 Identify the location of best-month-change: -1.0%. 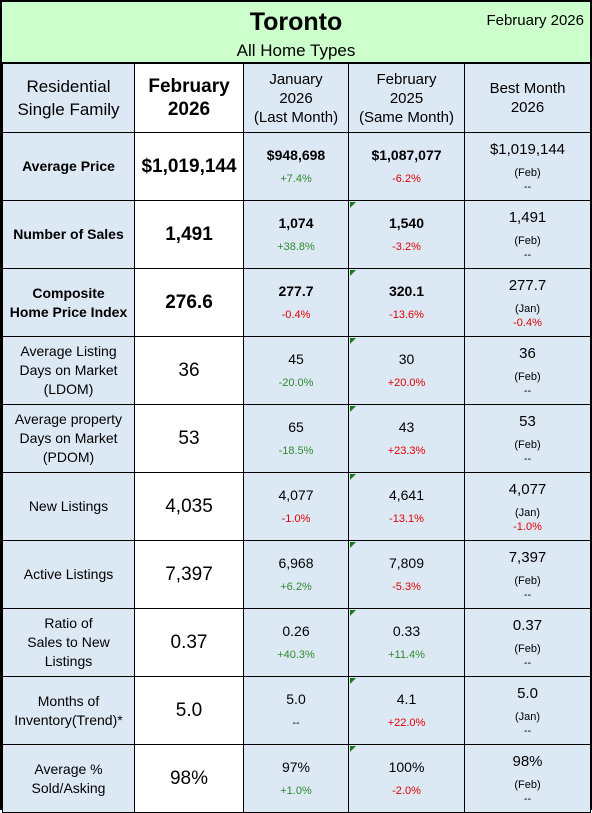
(527, 527).